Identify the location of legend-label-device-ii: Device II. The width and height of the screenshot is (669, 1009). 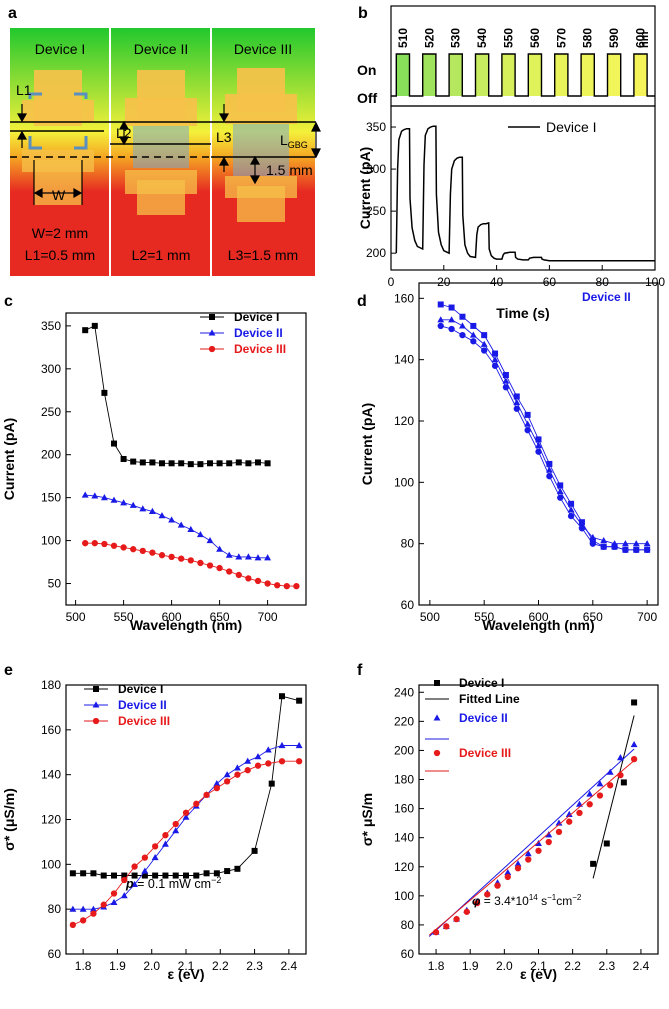
(258, 333).